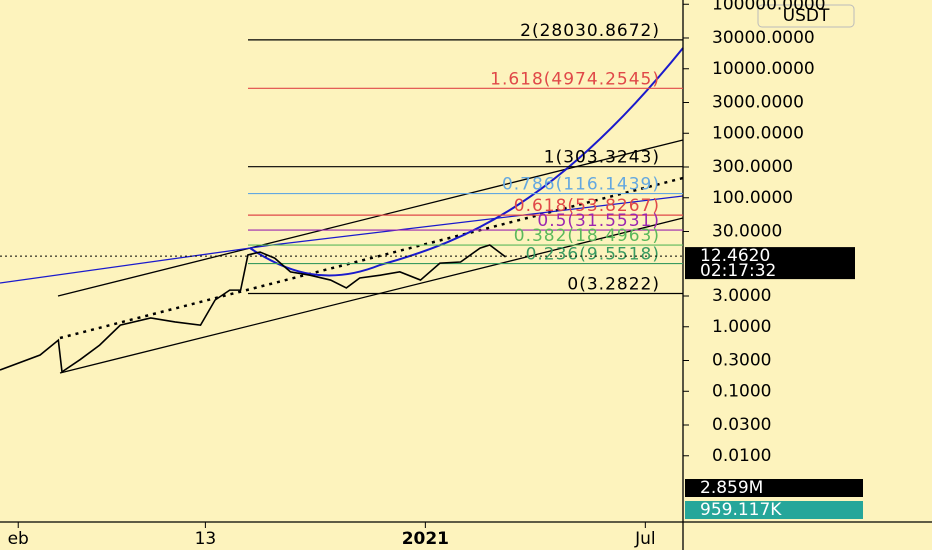  I want to click on x-tick-label: Jul, so click(645, 539).